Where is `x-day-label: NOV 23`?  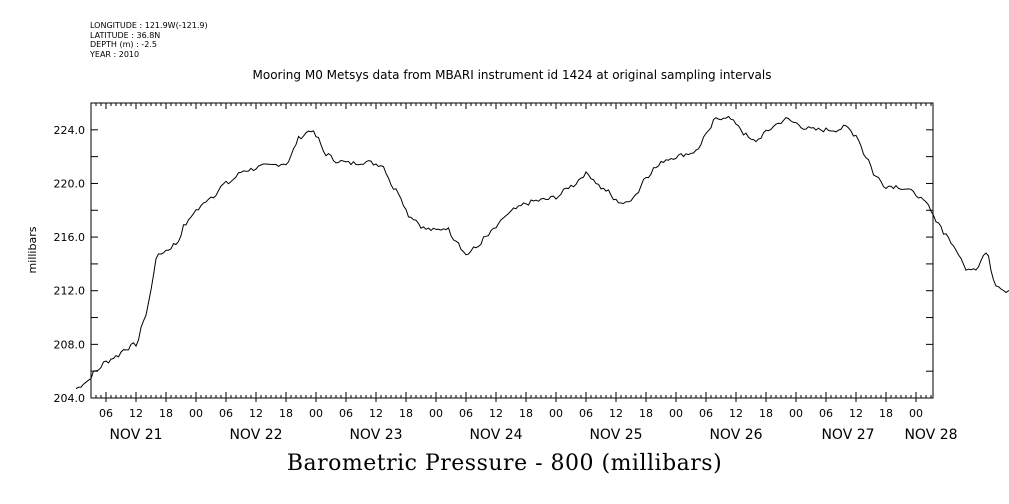
x-day-label: NOV 23 is located at coordinates (375, 435).